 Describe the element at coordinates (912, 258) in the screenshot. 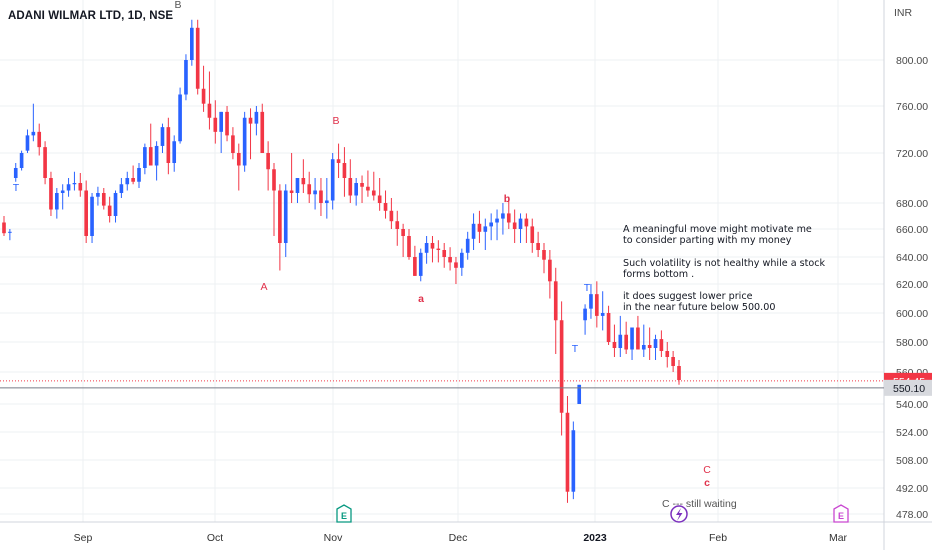

I see `y-tick-label: 640.00` at that location.